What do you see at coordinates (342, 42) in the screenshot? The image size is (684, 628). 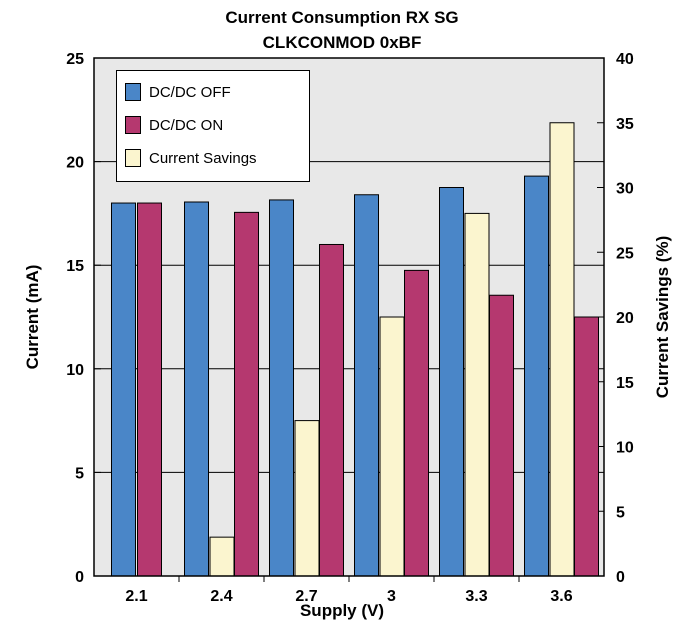 I see `chart-subtitle: CLKCONMOD 0xBF` at bounding box center [342, 42].